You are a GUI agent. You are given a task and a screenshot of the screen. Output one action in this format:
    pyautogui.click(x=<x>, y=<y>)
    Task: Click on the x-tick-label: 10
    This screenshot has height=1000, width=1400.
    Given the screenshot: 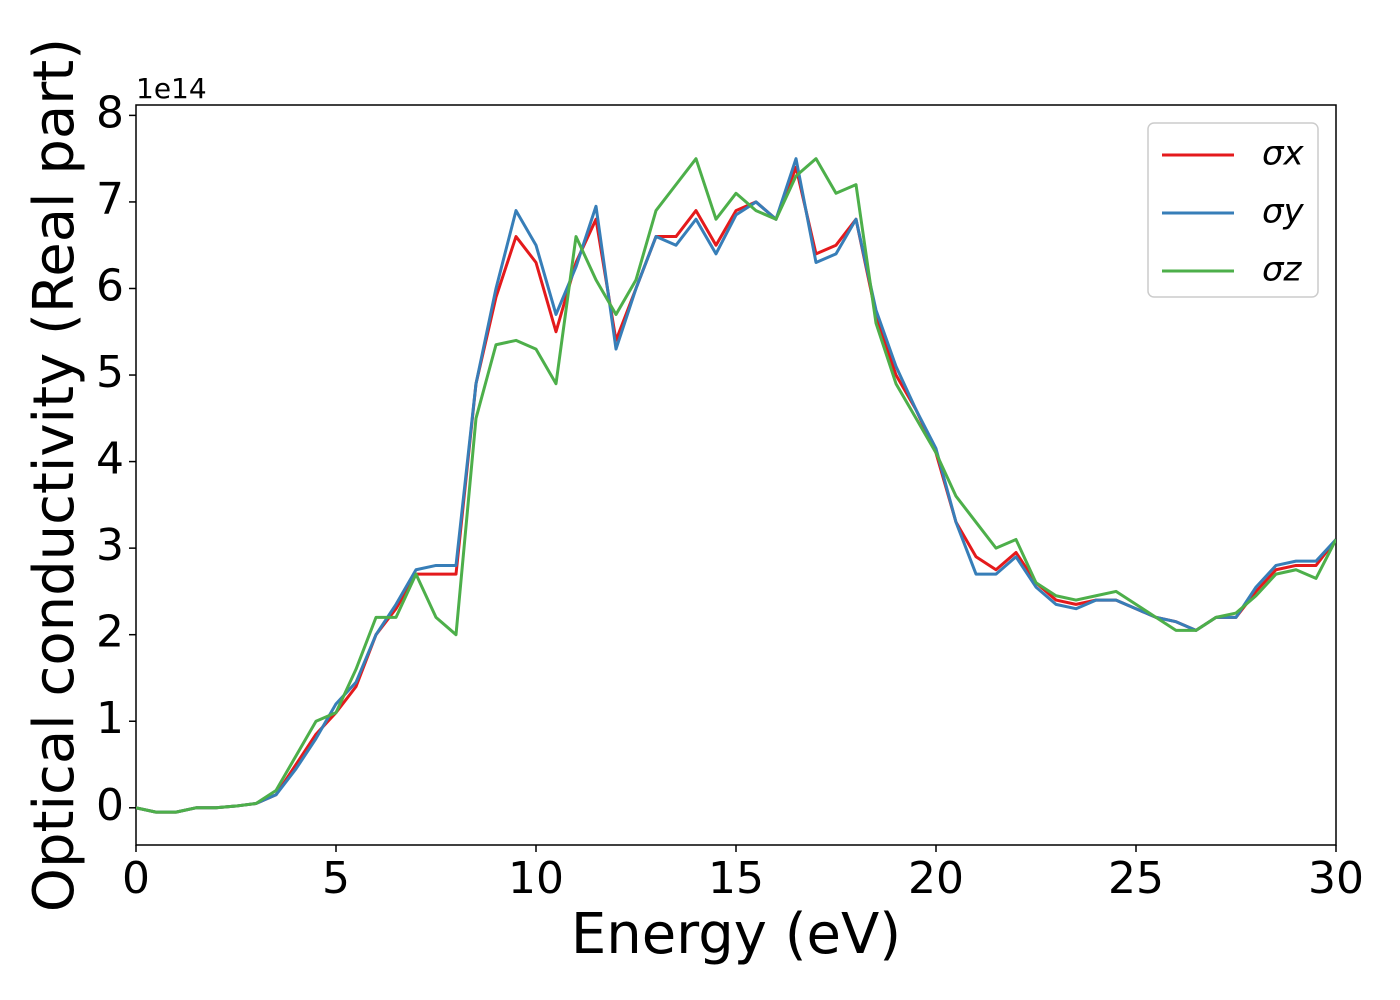 What is the action you would take?
    pyautogui.click(x=536, y=878)
    